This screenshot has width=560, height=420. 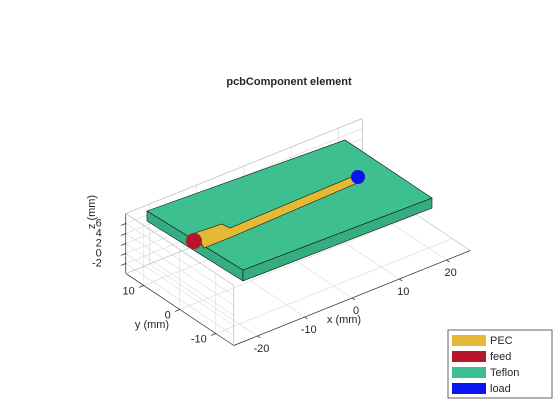 I want to click on z-tick-label: 4, so click(x=99, y=233).